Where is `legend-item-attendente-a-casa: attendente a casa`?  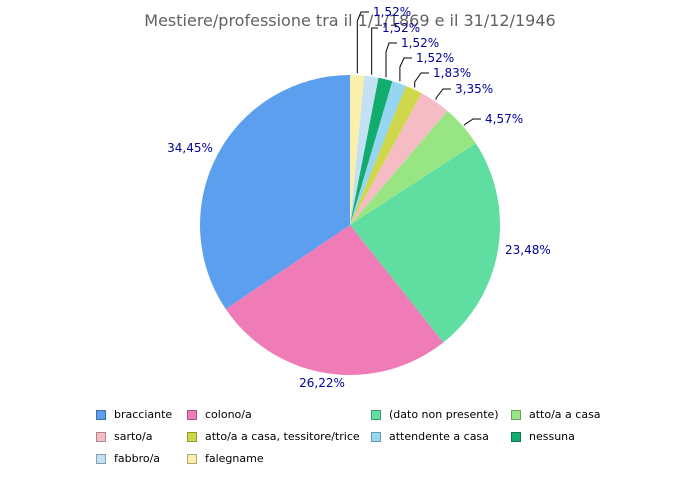 legend-item-attendente-a-casa: attendente a casa is located at coordinates (430, 436).